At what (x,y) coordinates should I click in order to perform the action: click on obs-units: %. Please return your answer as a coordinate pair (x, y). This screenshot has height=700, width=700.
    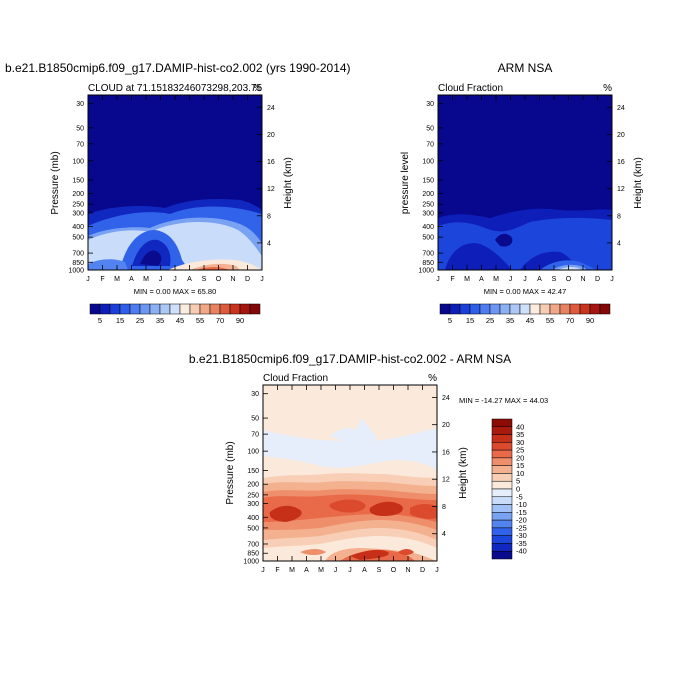
    Looking at the image, I should click on (607, 88).